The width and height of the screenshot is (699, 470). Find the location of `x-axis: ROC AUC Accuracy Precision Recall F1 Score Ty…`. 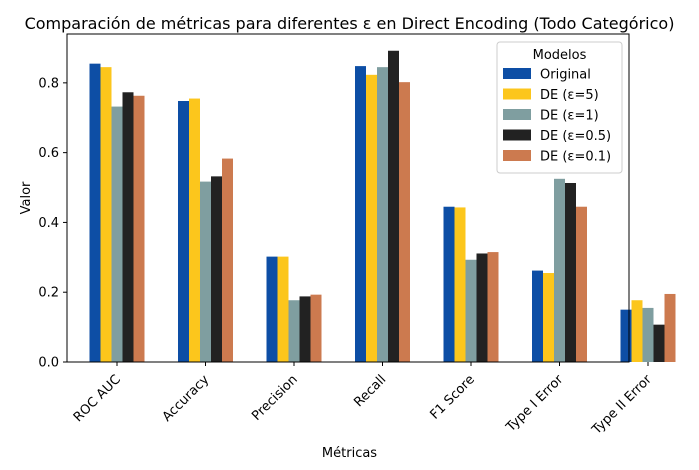

x-axis: ROC AUC Accuracy Precision Recall F1 Score Ty… is located at coordinates (363, 400).